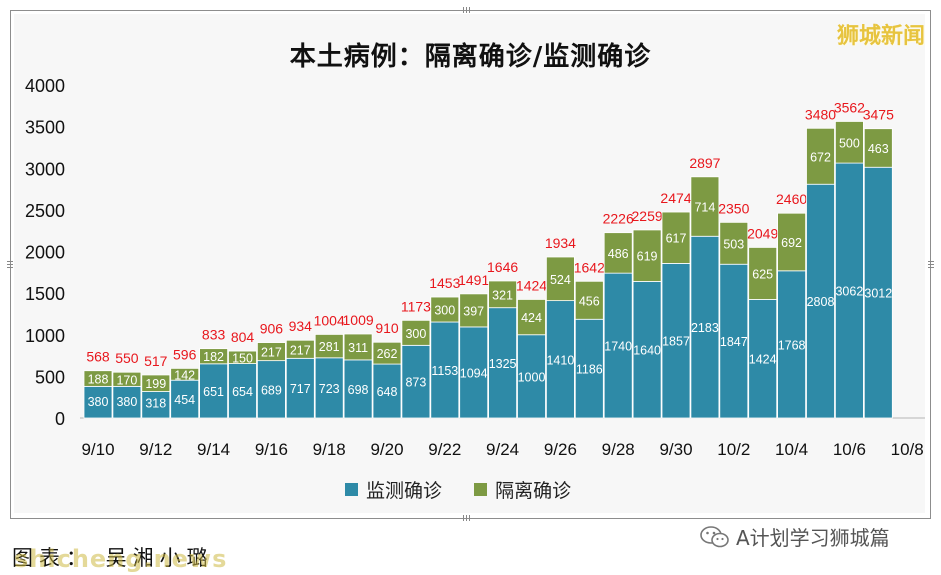  What do you see at coordinates (444, 371) in the screenshot?
I see `bar-label-monitor: 1153` at bounding box center [444, 371].